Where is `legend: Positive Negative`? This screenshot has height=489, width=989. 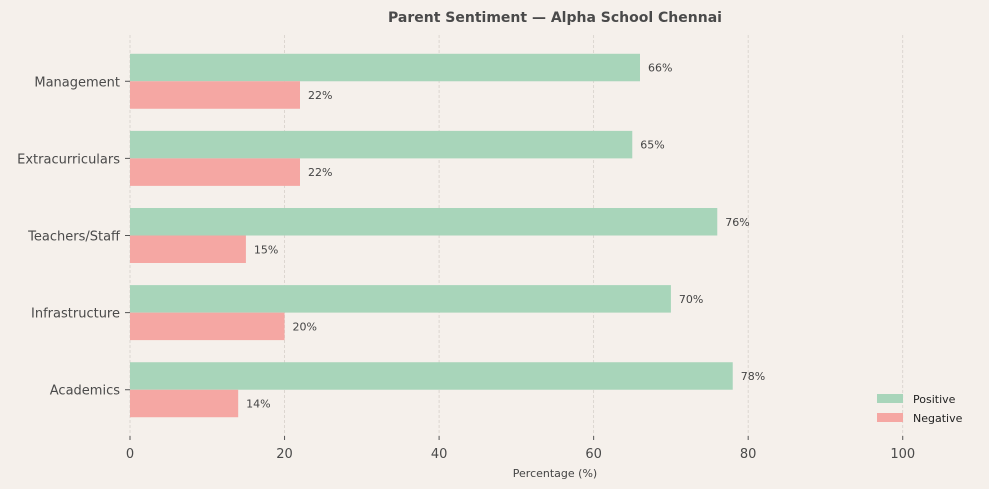 legend: Positive Negative is located at coordinates (920, 409).